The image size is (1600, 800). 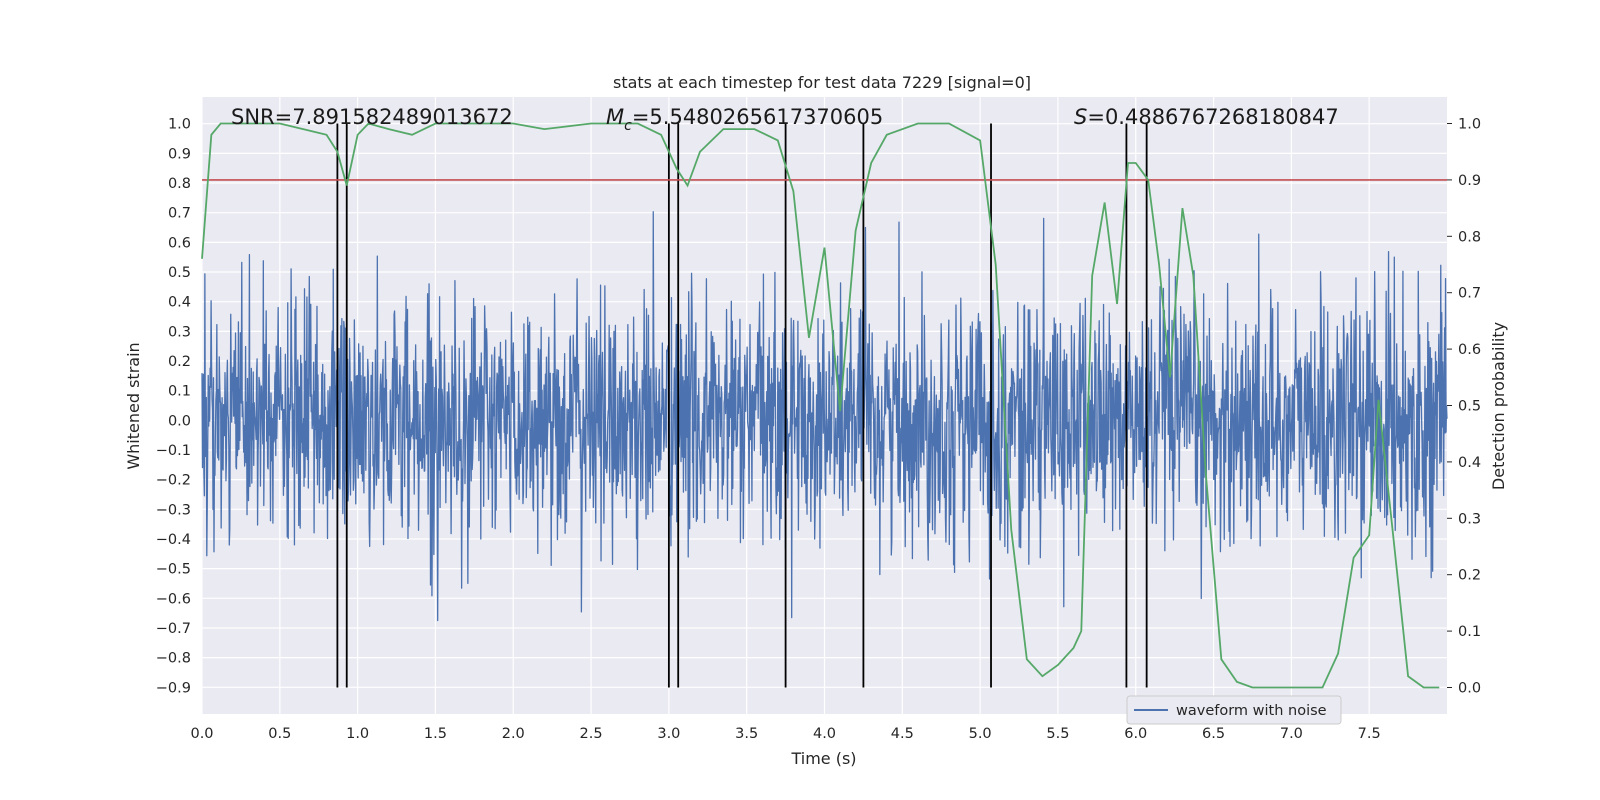 I want to click on y2-tick-label: 0.7, so click(x=1469, y=294).